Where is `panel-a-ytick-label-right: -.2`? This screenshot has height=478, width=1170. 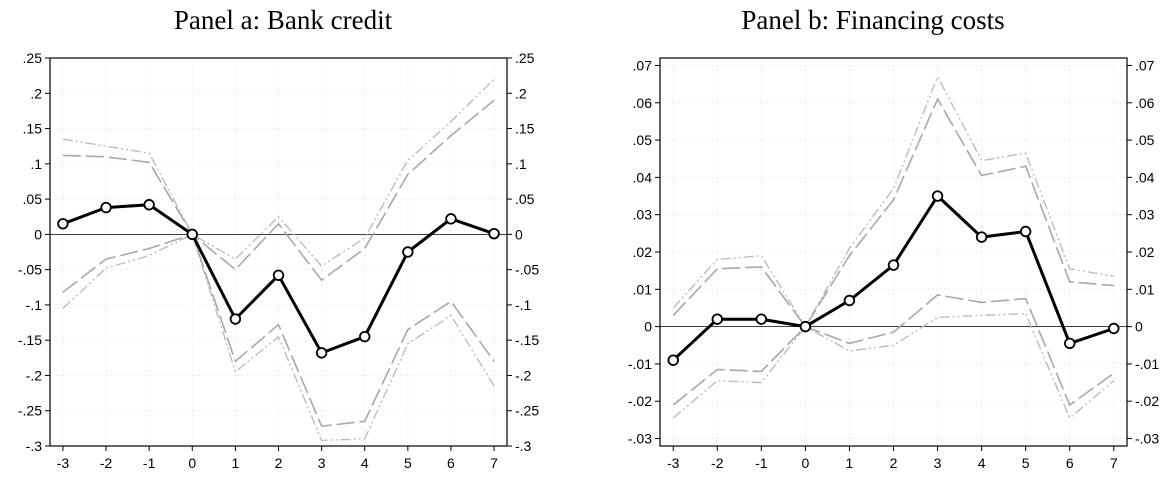 panel-a-ytick-label-right: -.2 is located at coordinates (523, 375).